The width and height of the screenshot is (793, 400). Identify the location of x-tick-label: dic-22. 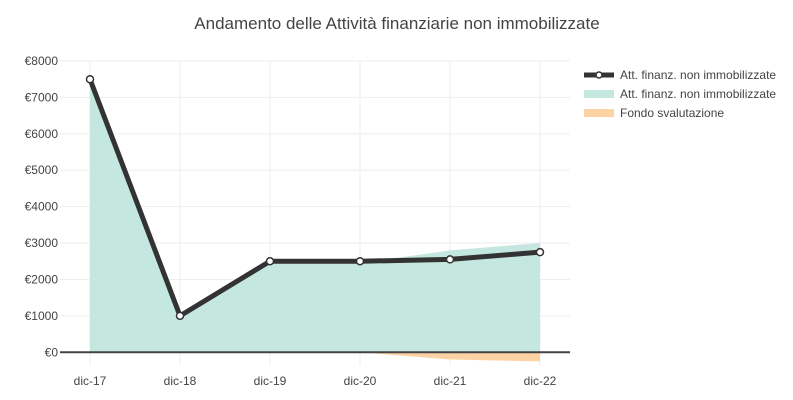
(540, 381).